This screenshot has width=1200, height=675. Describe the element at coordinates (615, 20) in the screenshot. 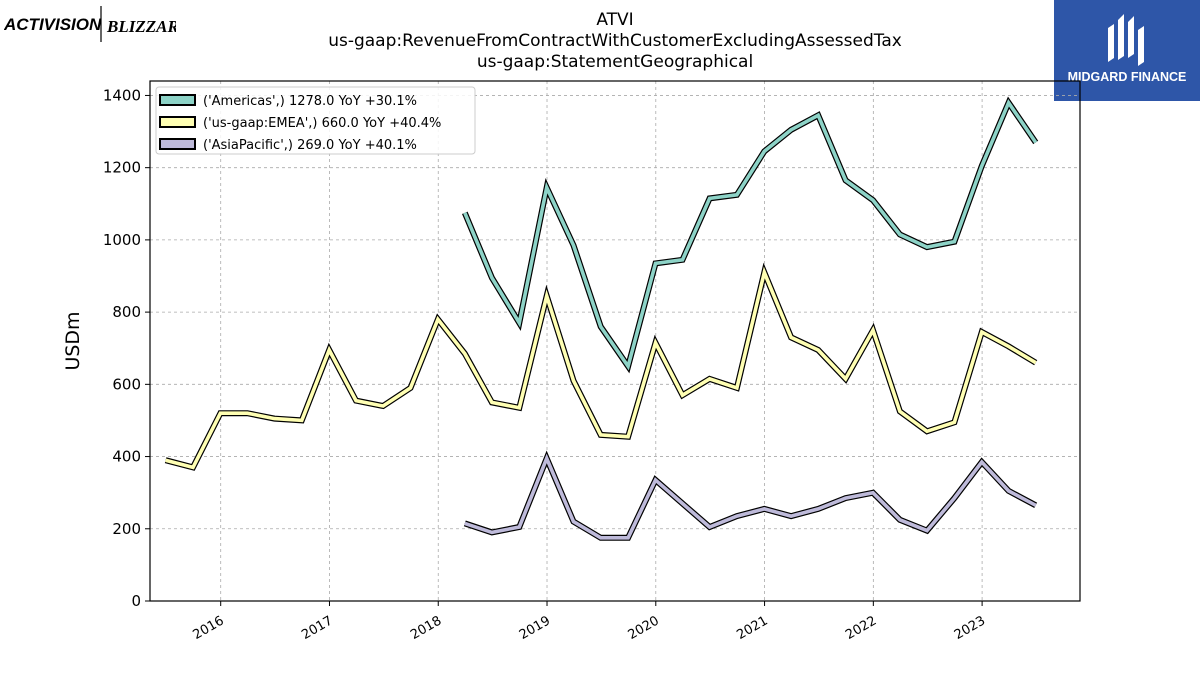

I see `title-line-ticker: ATVI` at that location.